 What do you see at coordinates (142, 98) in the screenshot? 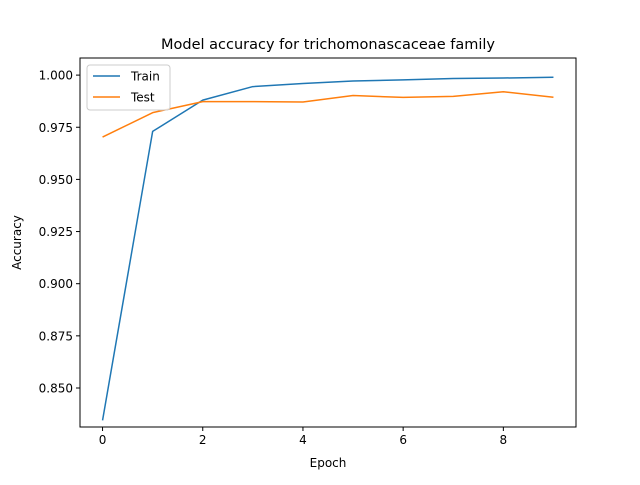
I see `legend-label-test: Test` at bounding box center [142, 98].